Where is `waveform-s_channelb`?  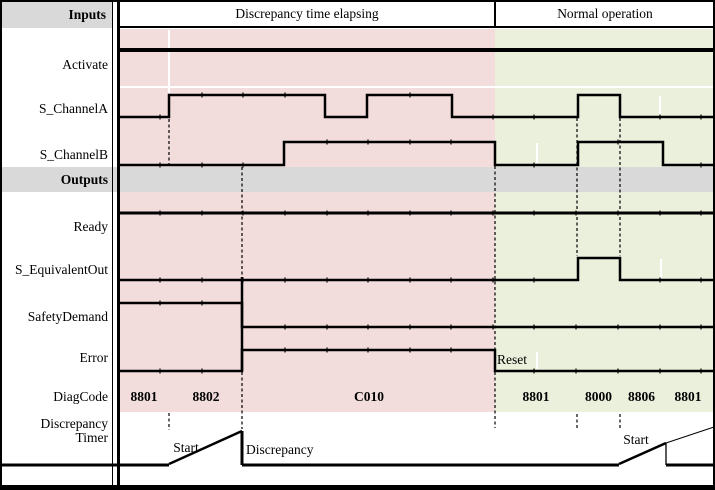 waveform-s_channelb is located at coordinates (416, 153).